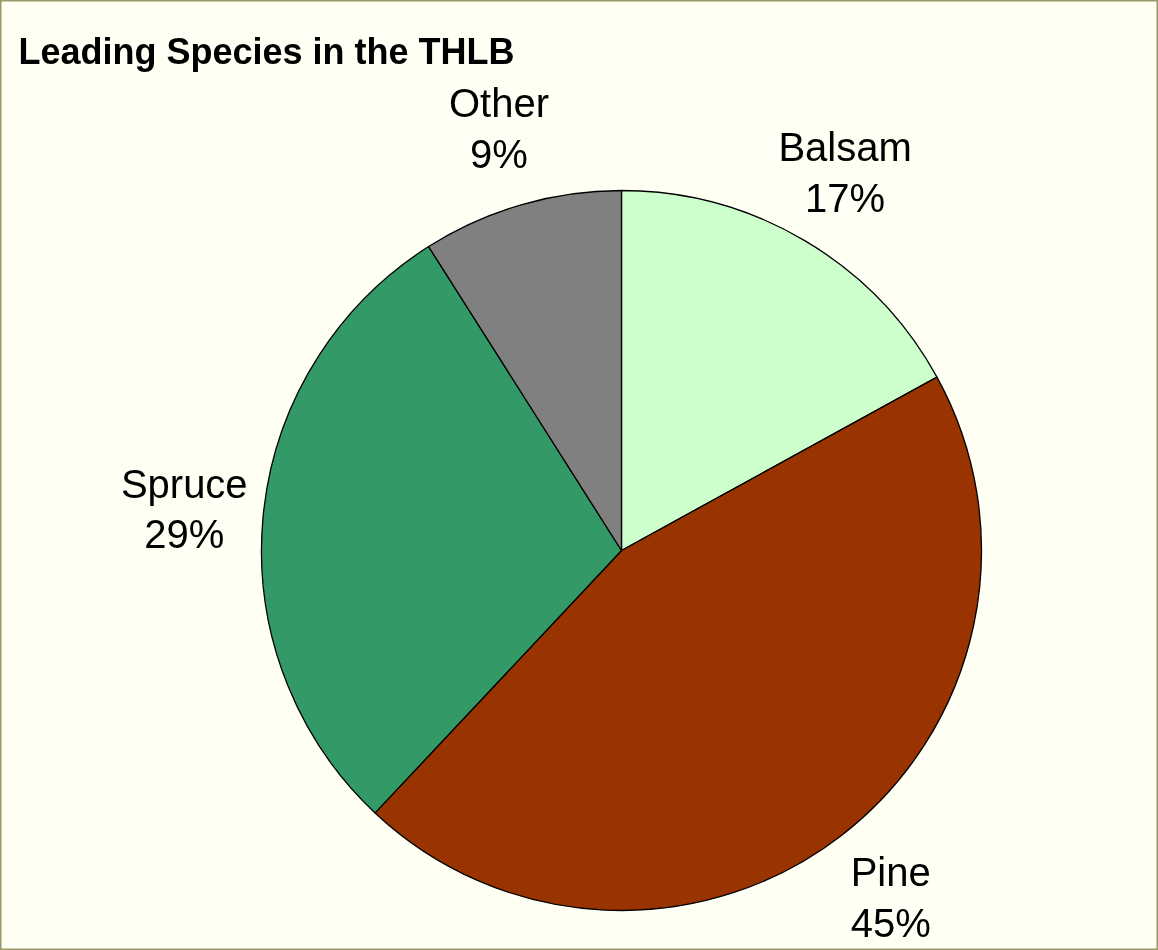 This screenshot has width=1158, height=950. I want to click on slice-label: Other, so click(498, 103).